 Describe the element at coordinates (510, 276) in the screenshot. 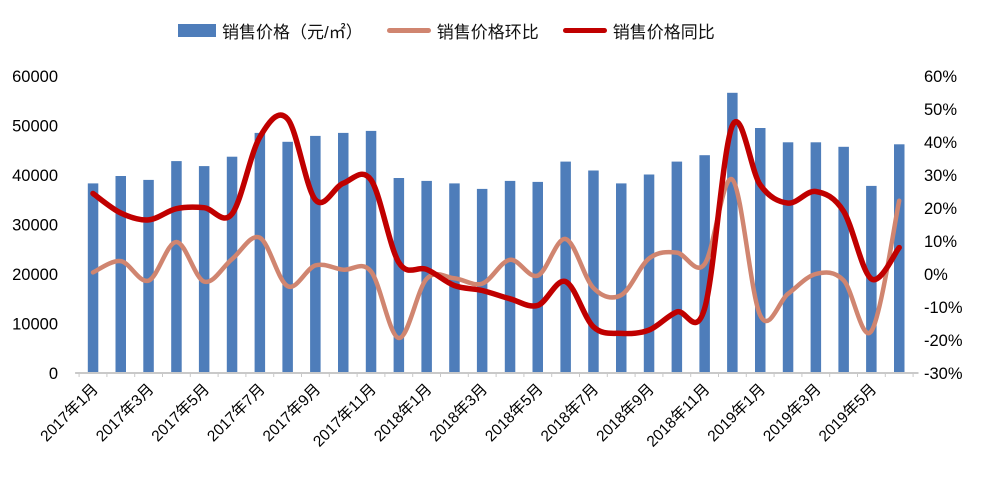

I see `bar-2018年4月` at that location.